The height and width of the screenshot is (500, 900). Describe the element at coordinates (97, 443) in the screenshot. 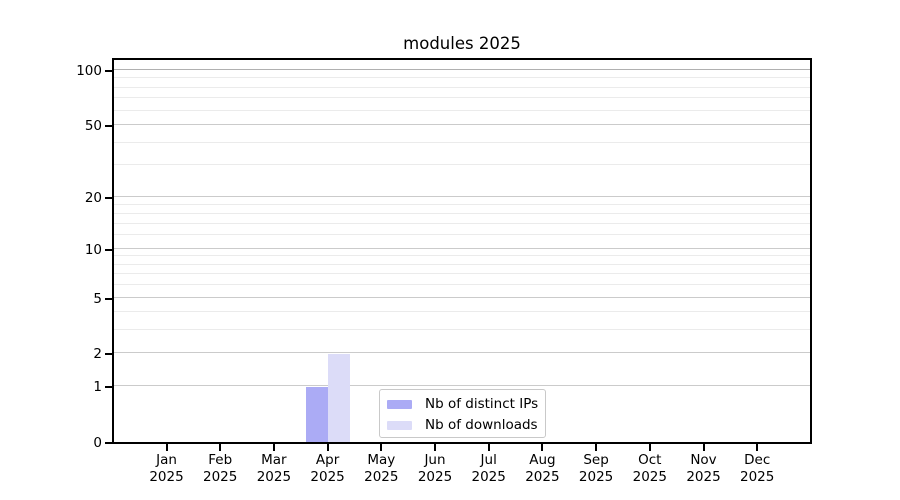

I see `y-tick-label-0: 0` at that location.